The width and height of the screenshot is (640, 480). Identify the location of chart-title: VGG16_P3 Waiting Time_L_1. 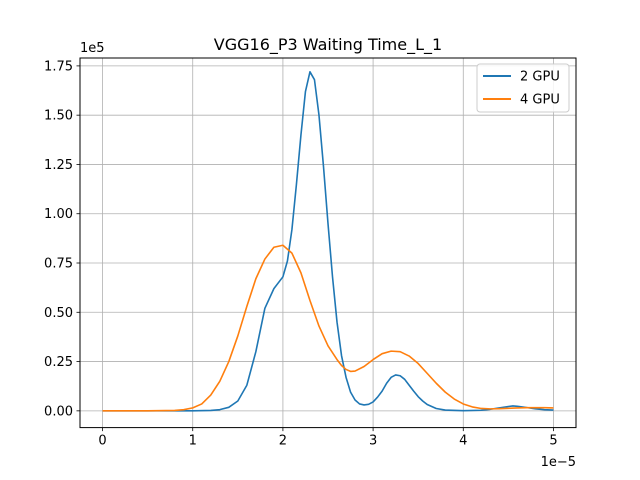
(328, 45).